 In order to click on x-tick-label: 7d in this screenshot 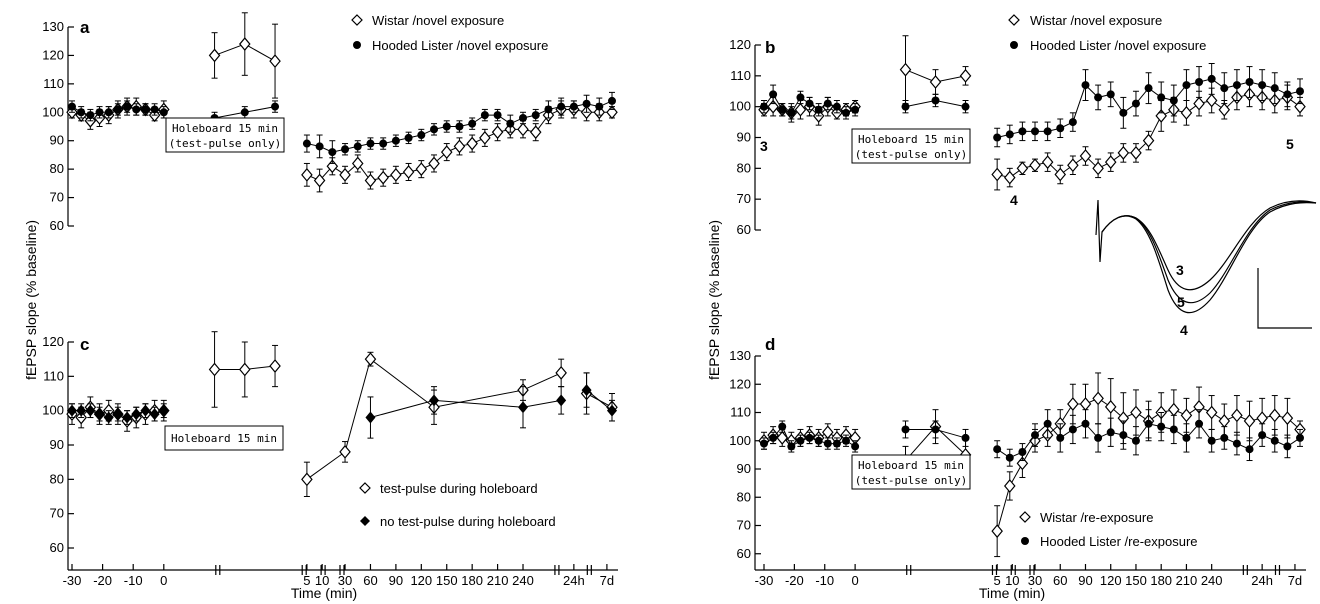, I will do `click(1295, 580)`.